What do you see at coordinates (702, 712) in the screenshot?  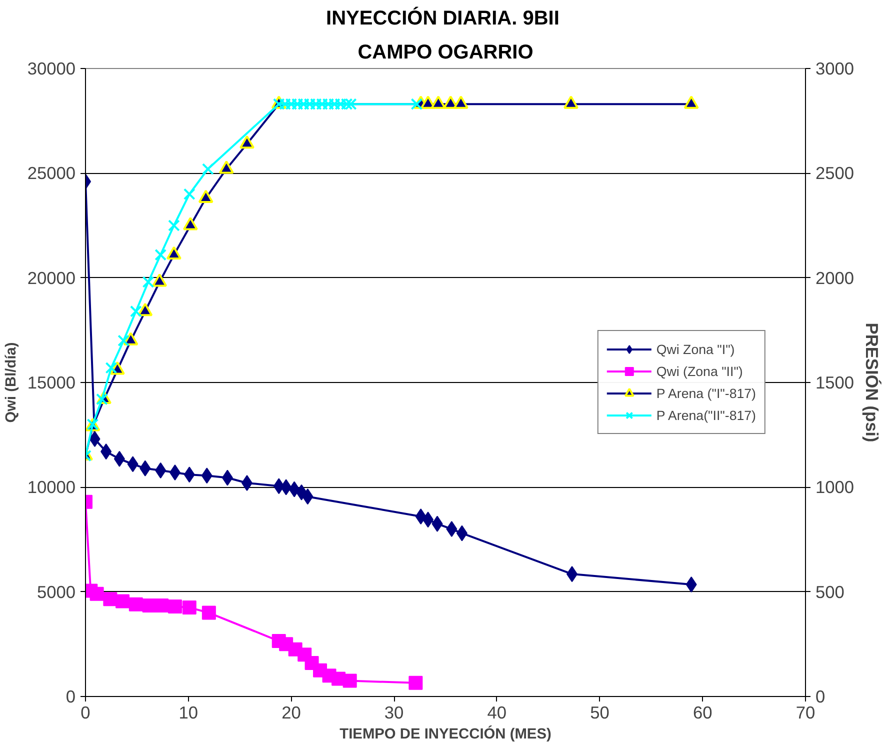 I see `x-tick-label: 60` at bounding box center [702, 712].